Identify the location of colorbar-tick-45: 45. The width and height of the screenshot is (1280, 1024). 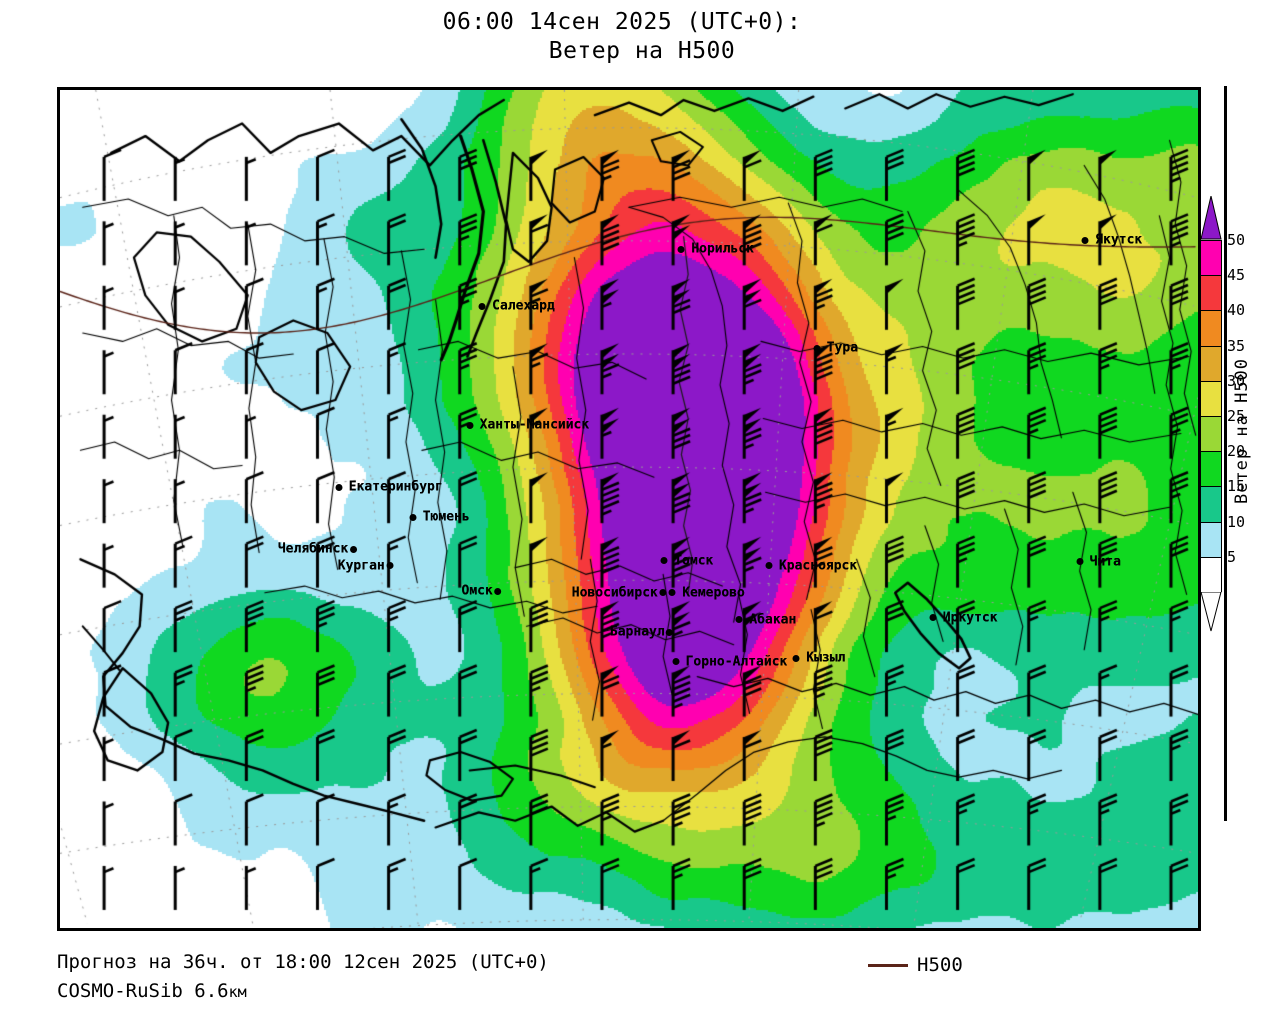
(1236, 275).